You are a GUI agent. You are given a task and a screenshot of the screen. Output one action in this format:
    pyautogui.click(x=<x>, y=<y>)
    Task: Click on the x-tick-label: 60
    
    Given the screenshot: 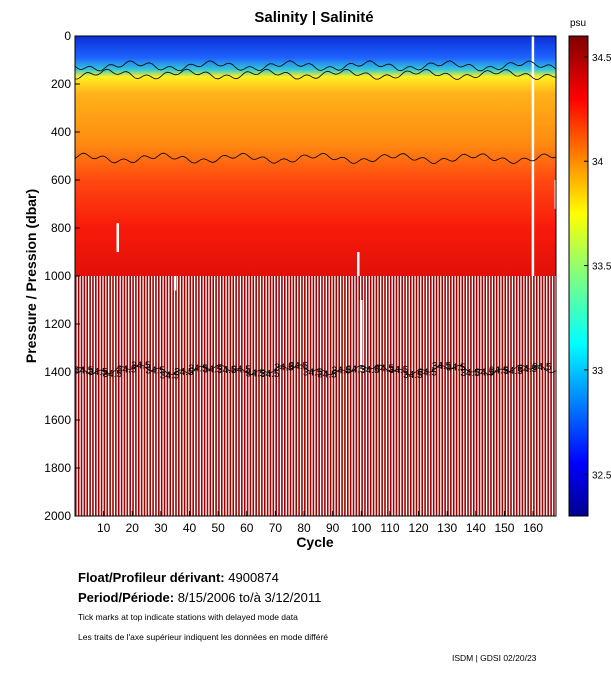 What is the action you would take?
    pyautogui.click(x=247, y=528)
    